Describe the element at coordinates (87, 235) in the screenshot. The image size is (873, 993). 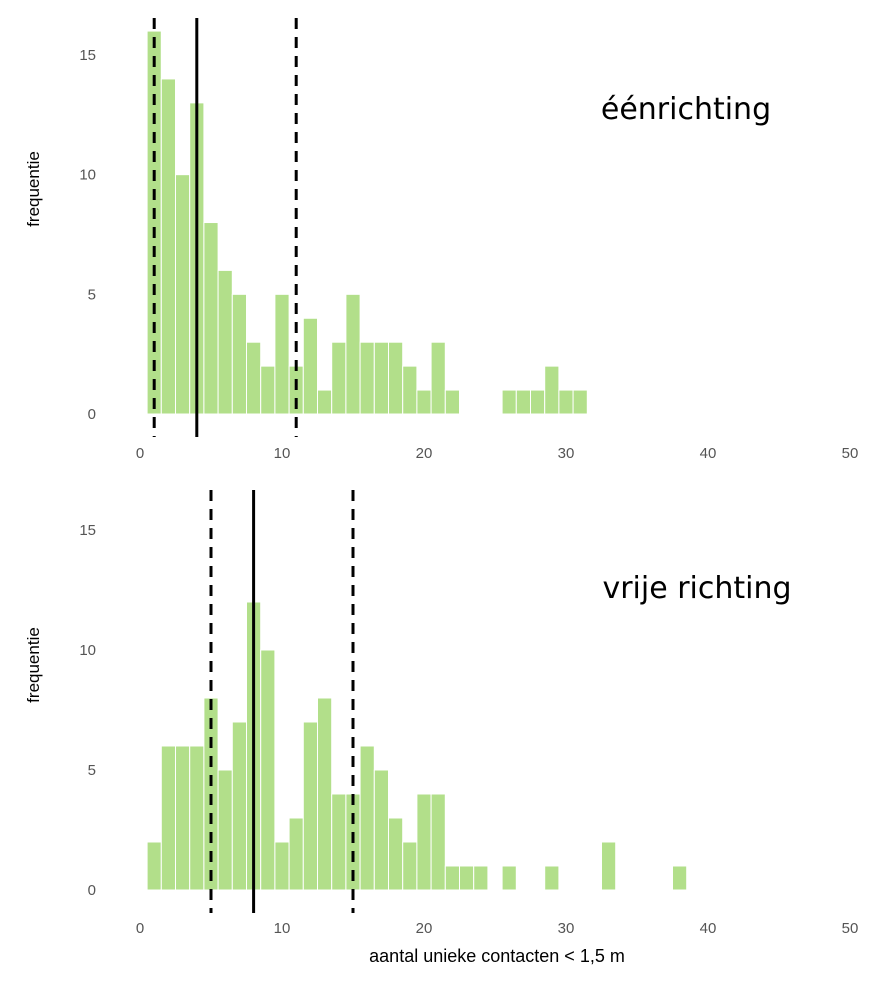
I see `y-ticks-eenrichting: 0 5 10 15` at that location.